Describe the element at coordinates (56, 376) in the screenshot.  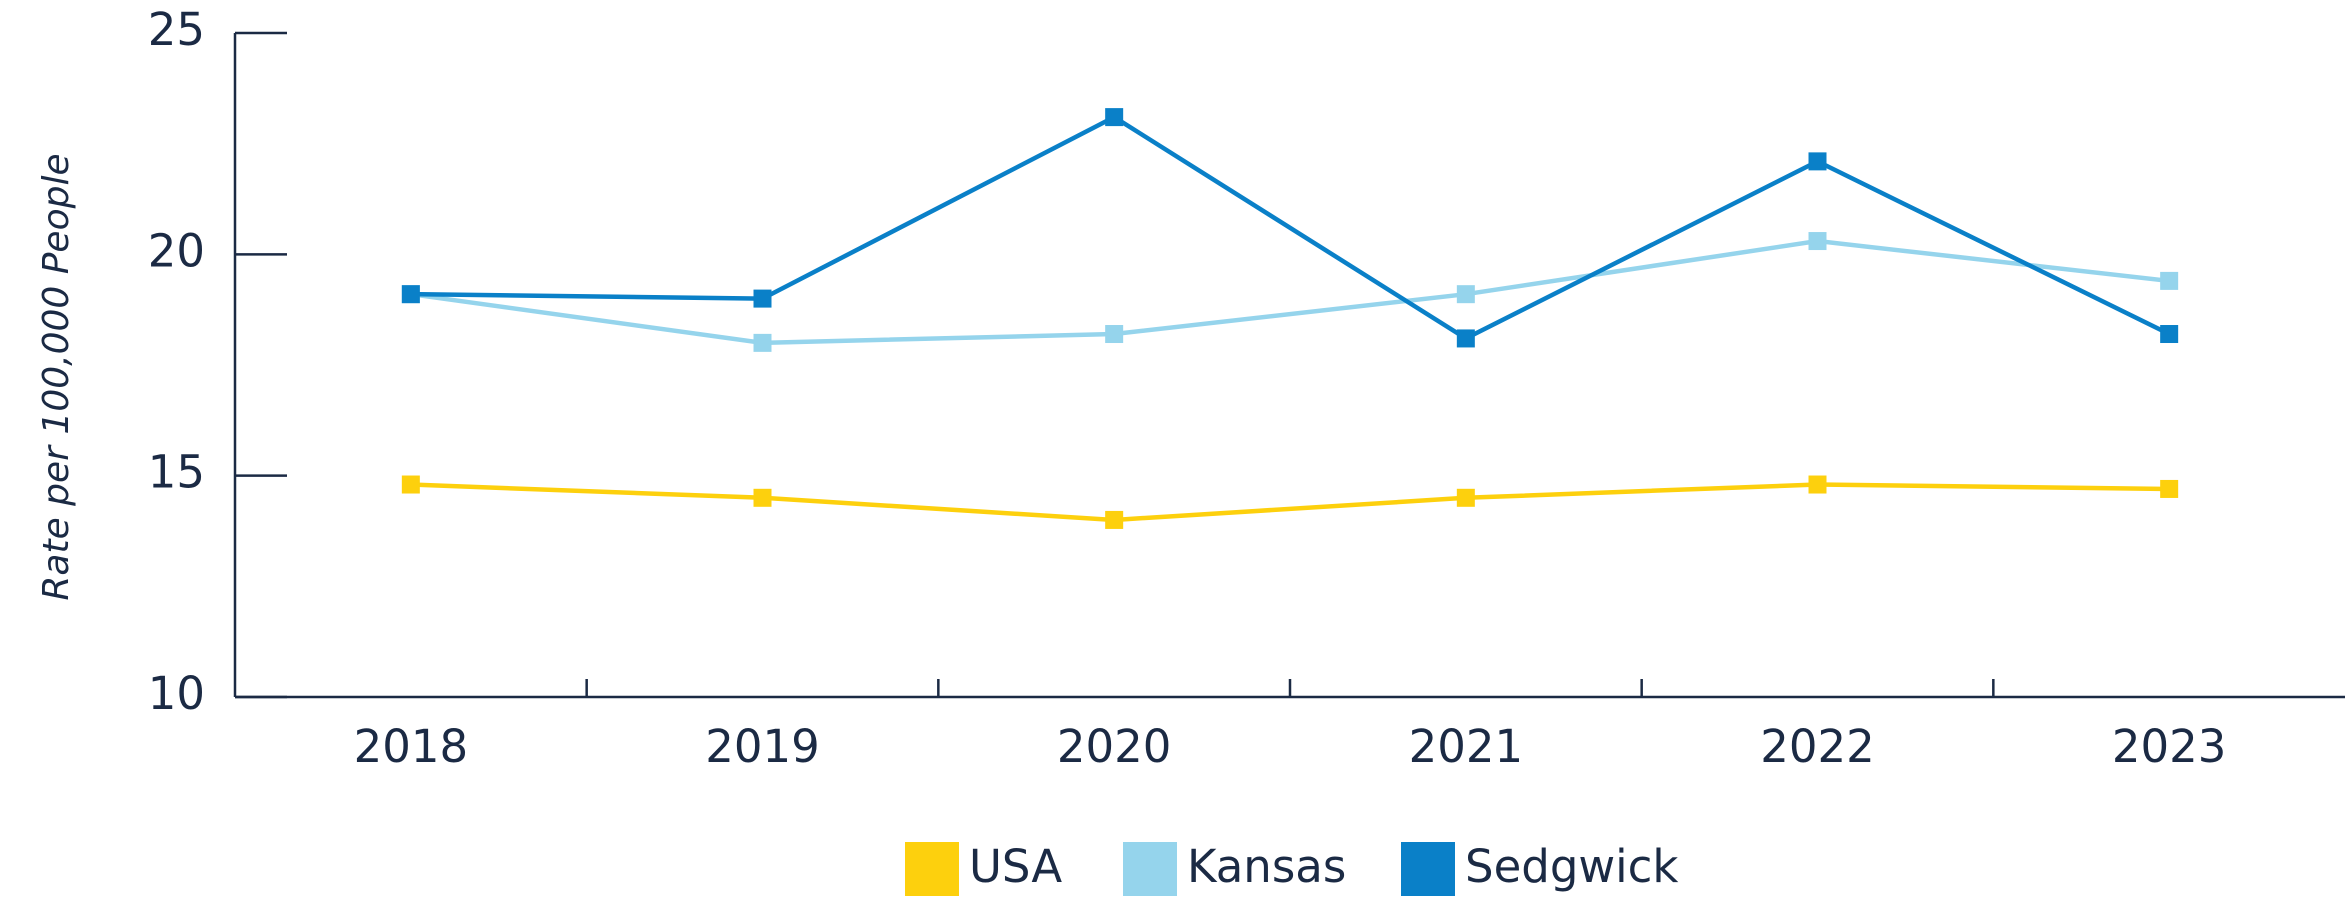
I see `y-axis-label: Rate per 100,000 People` at that location.